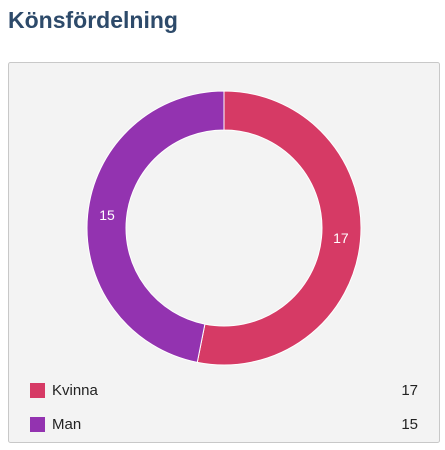  Describe the element at coordinates (66, 424) in the screenshot. I see `legend-label: Man` at that location.